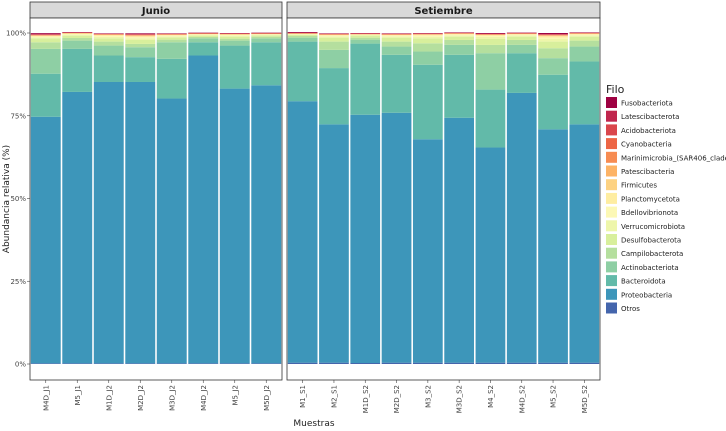 The image size is (726, 431). Describe the element at coordinates (20, 365) in the screenshot. I see `y-tick-label: 0%` at that location.